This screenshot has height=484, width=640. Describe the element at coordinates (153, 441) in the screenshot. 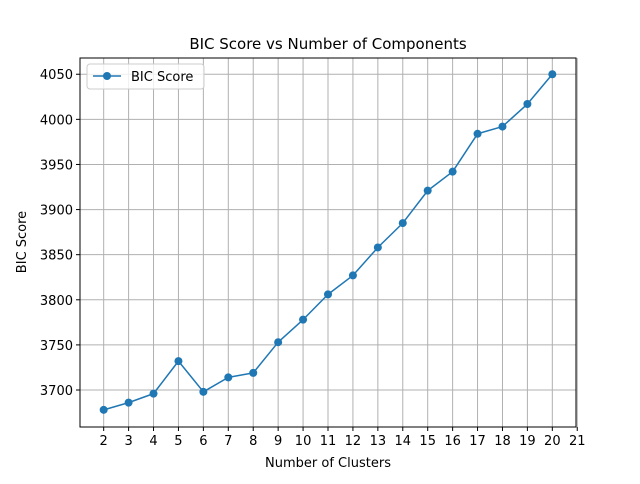

I see `x-tick-label: 4` at that location.